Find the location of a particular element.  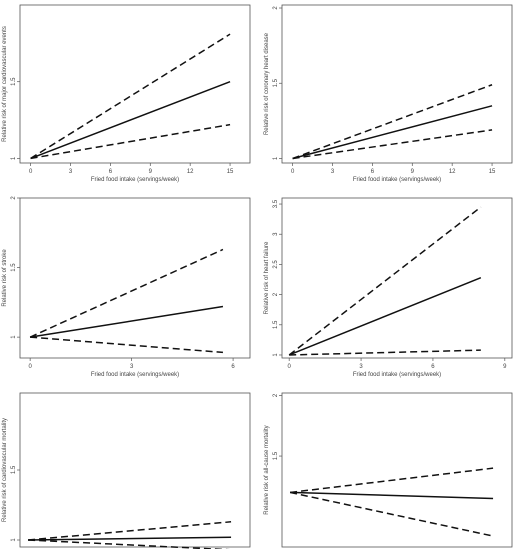

y-tick-label: 2.5 is located at coordinates (276, 264).